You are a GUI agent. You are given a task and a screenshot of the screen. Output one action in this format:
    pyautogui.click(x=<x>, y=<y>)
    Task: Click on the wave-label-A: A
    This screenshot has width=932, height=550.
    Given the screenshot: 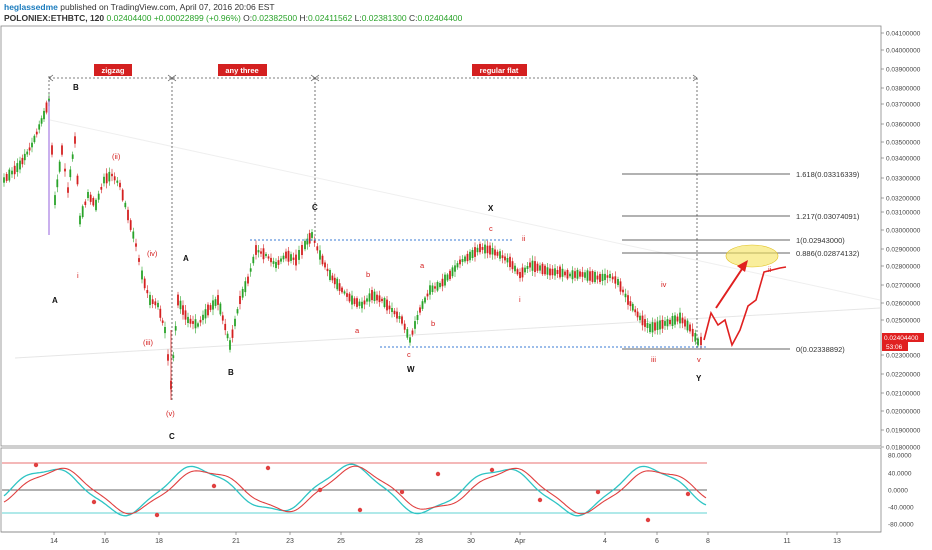 What is the action you would take?
    pyautogui.click(x=55, y=300)
    